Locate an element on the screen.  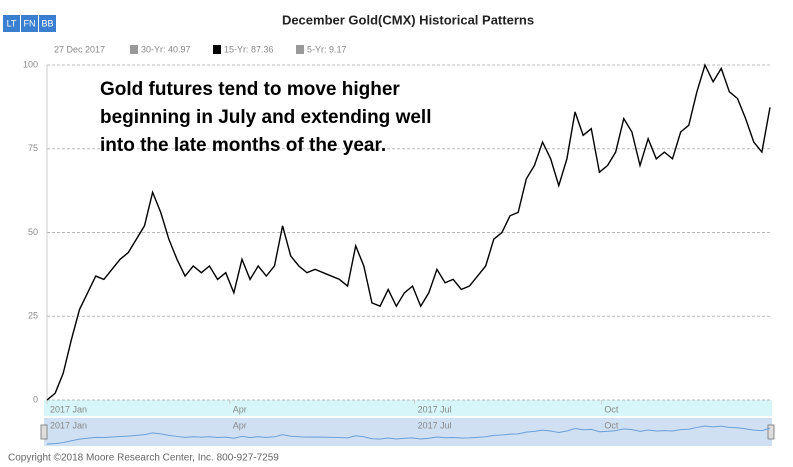
x-tick-label: 2017 Jul is located at coordinates (435, 409).